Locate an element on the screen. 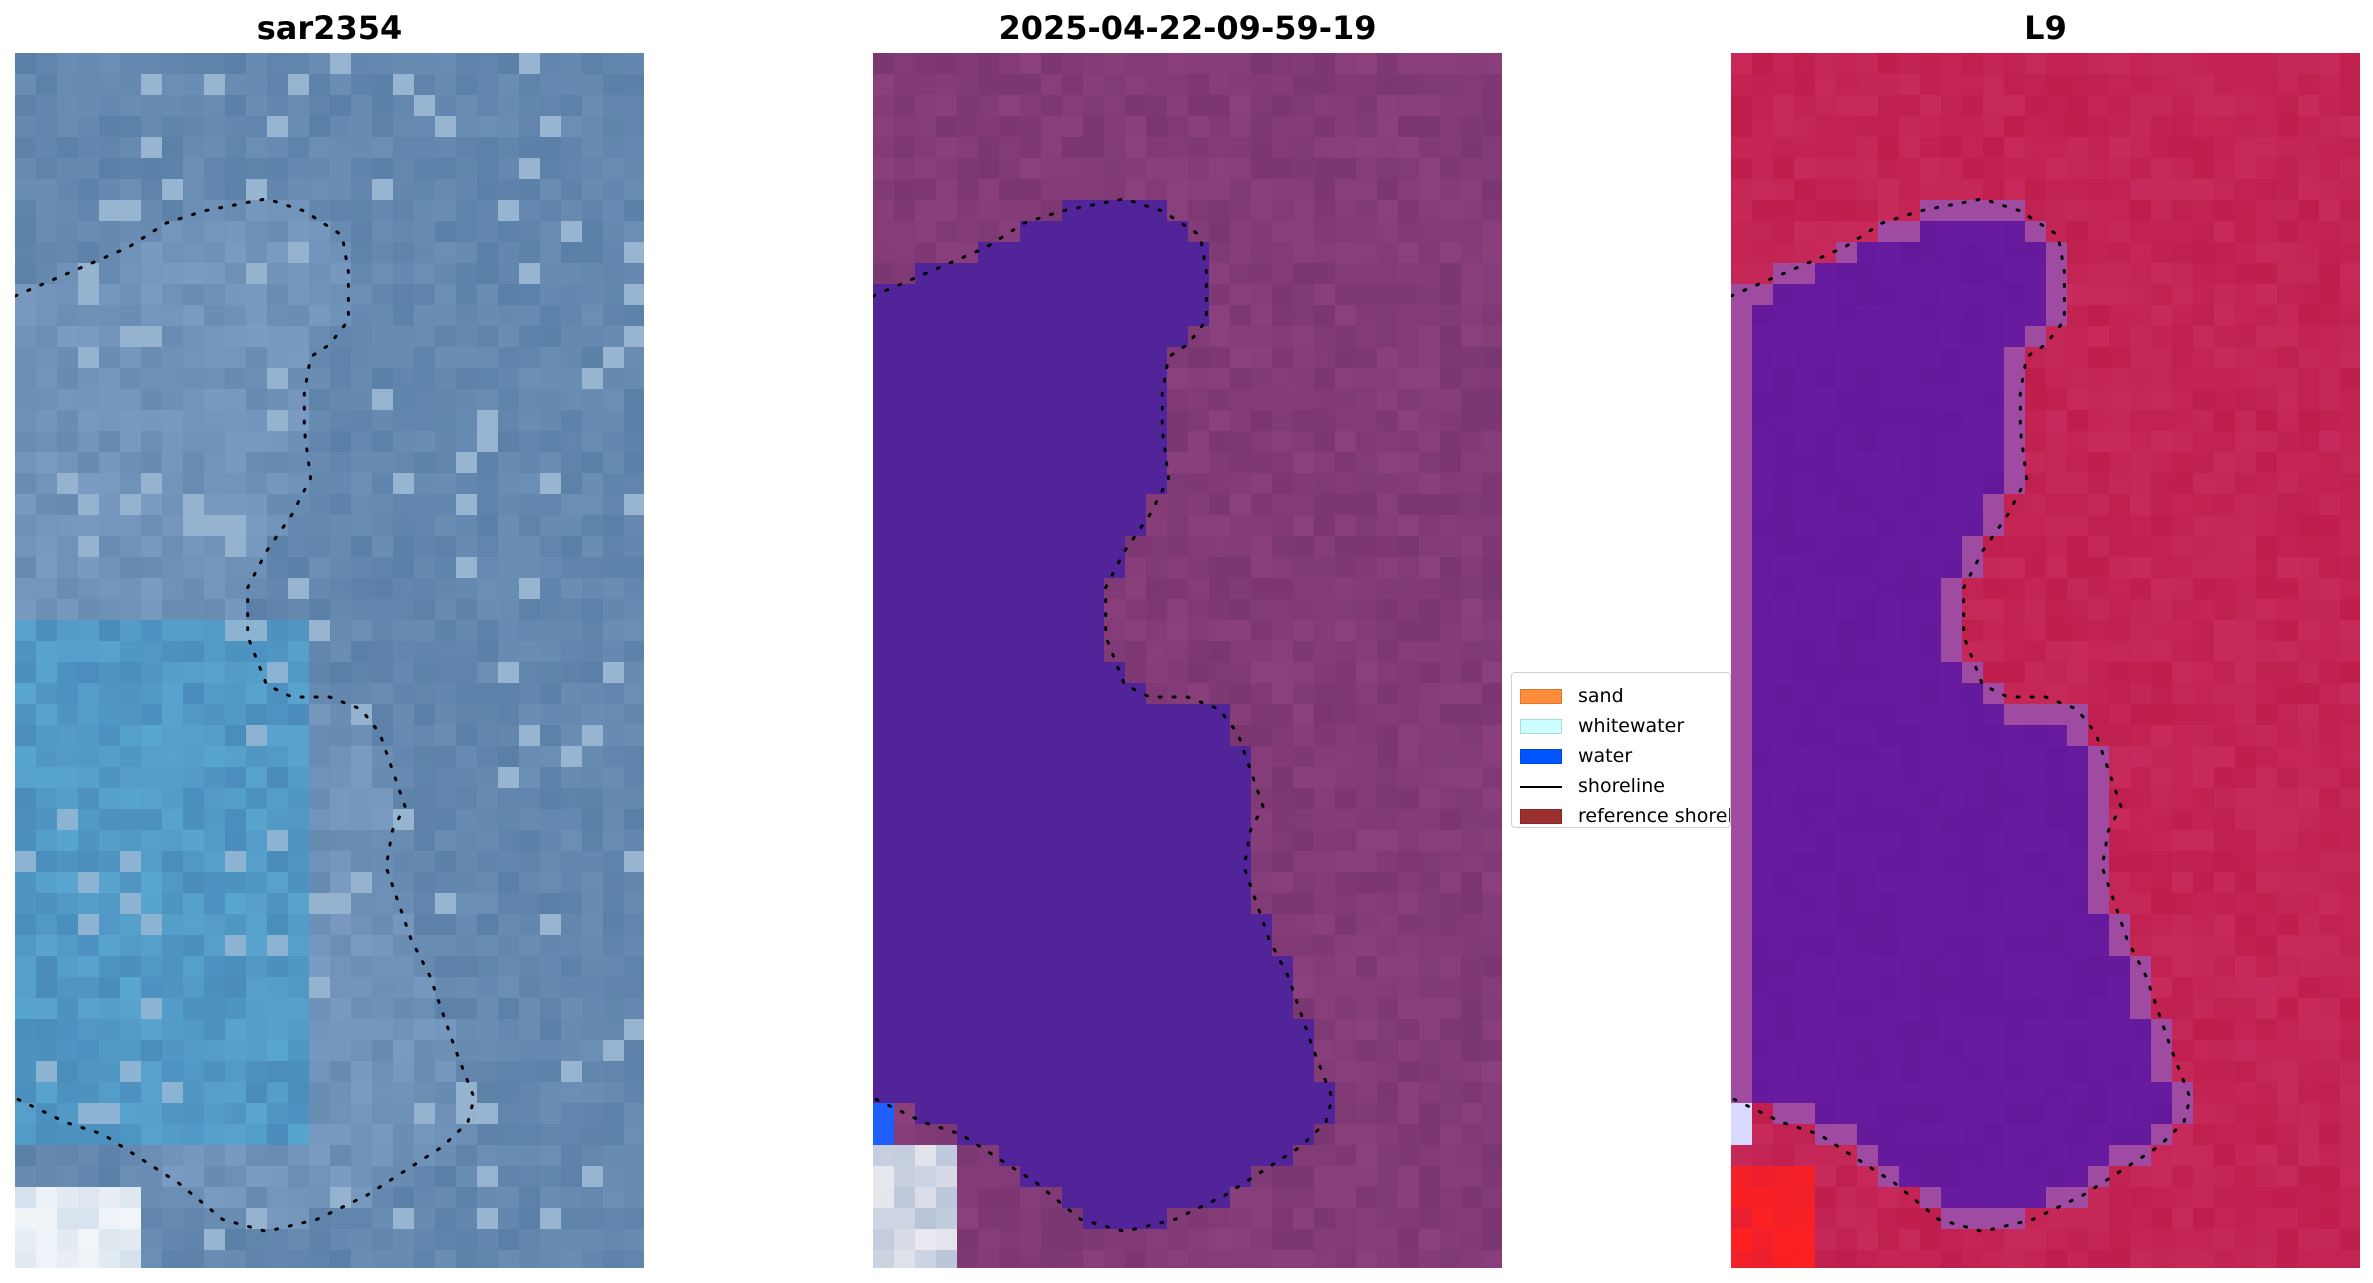  legend-swatch-reference-shoreline is located at coordinates (1541, 816).